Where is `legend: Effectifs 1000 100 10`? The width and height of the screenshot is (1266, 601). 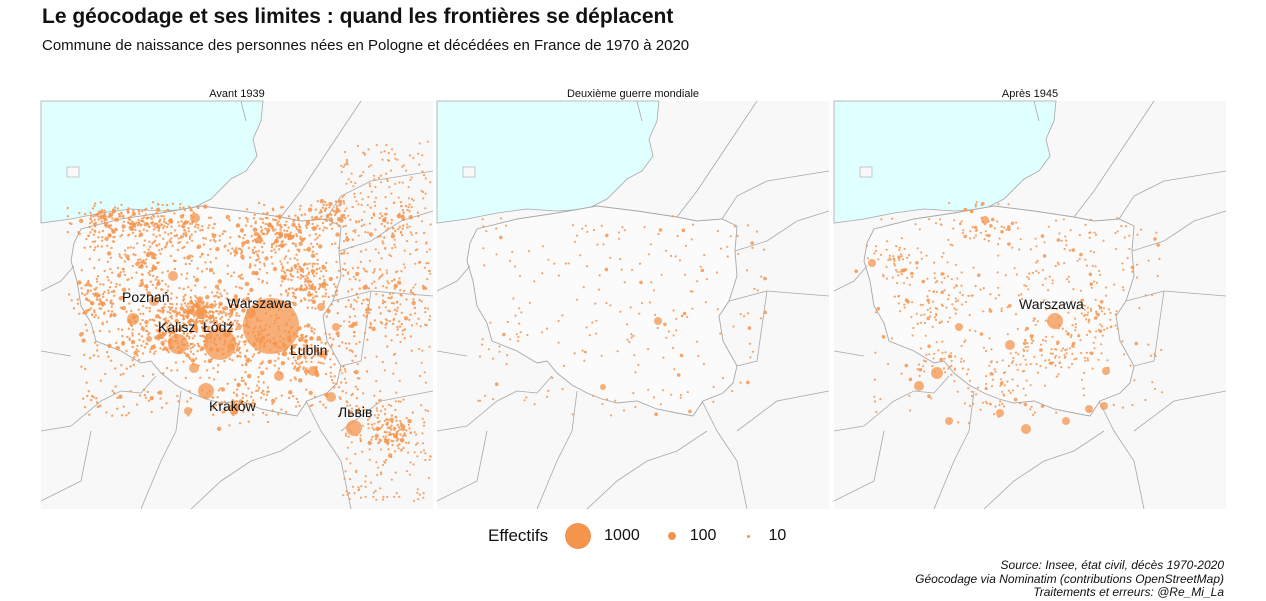 legend: Effectifs 1000 100 10 is located at coordinates (645, 536).